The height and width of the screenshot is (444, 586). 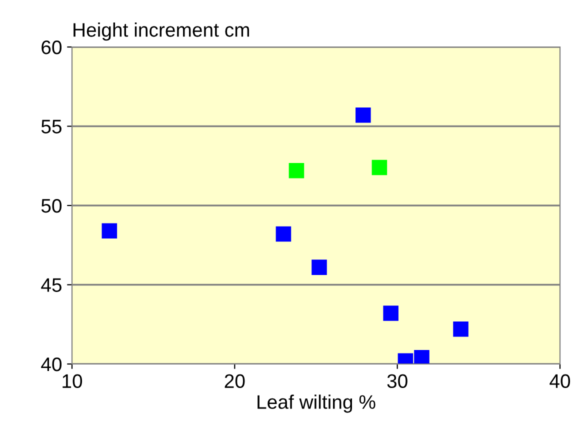 I want to click on y-tick-label: 55, so click(x=51, y=127).